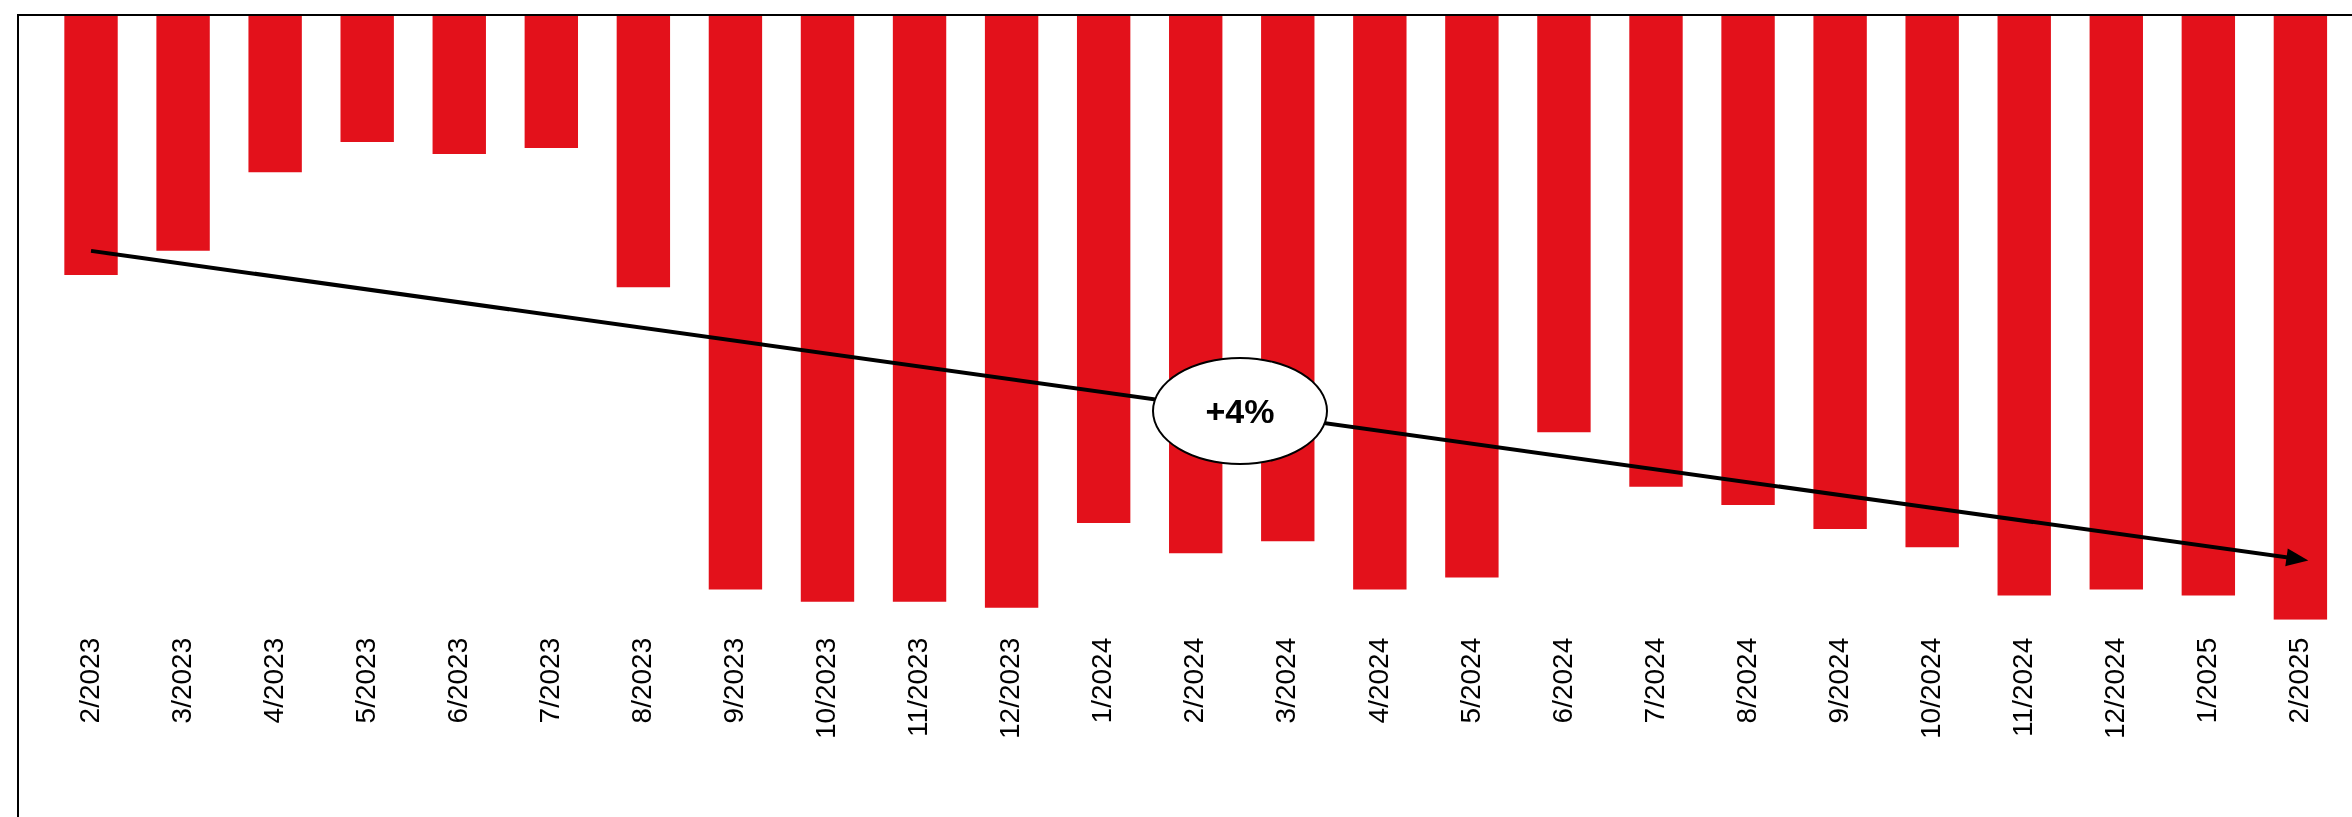 This screenshot has width=2352, height=817. What do you see at coordinates (1102, 680) in the screenshot?
I see `x-tick-label: 1/2024` at bounding box center [1102, 680].